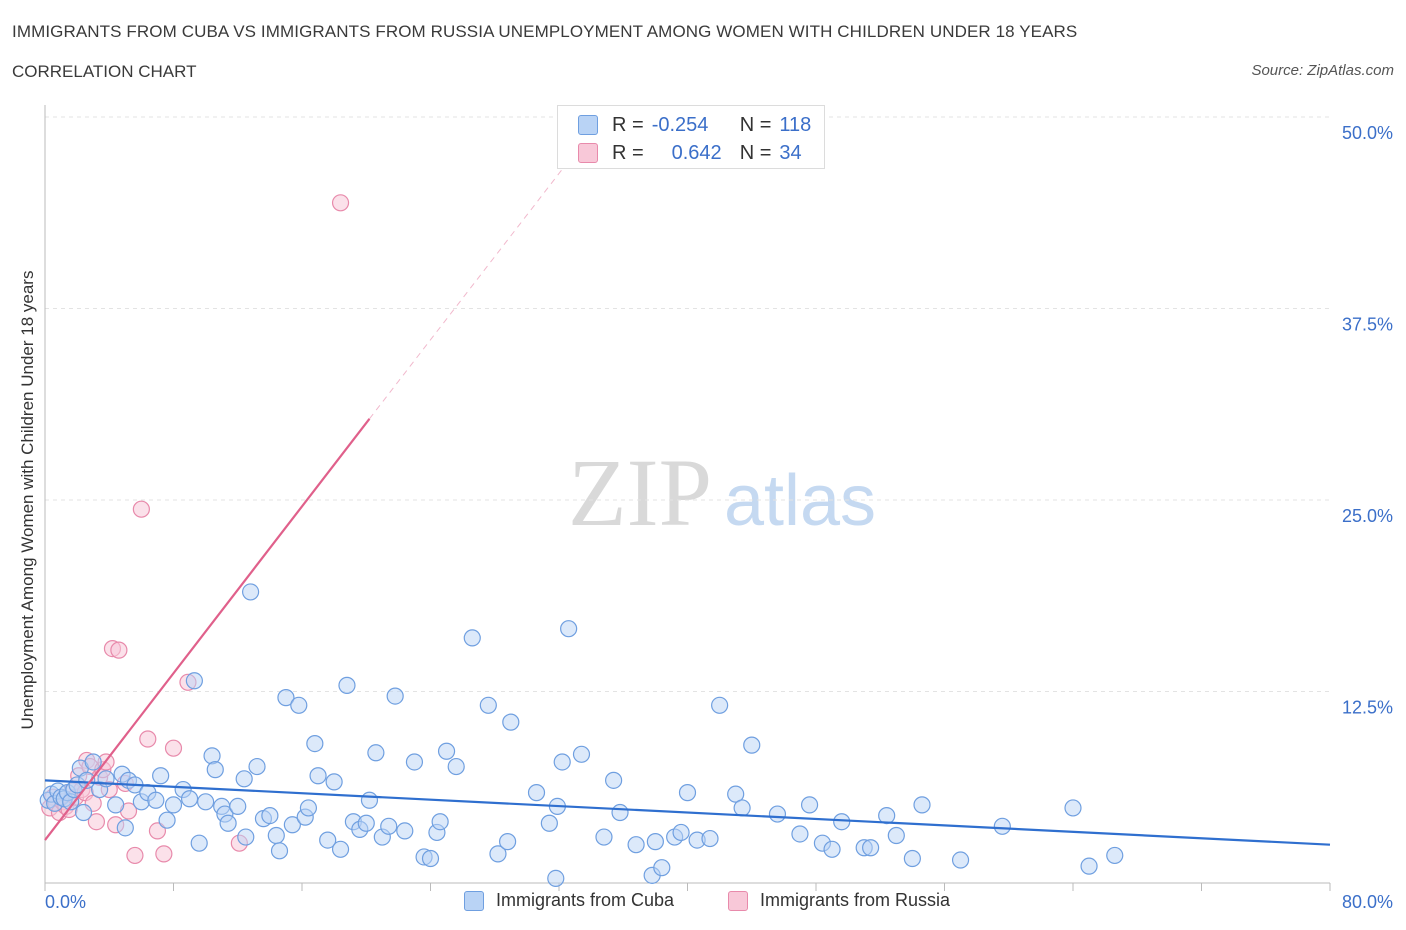 This screenshot has height=930, width=1406. I want to click on stats-row-cuba: R = -0.254 N = 118, so click(694, 125).